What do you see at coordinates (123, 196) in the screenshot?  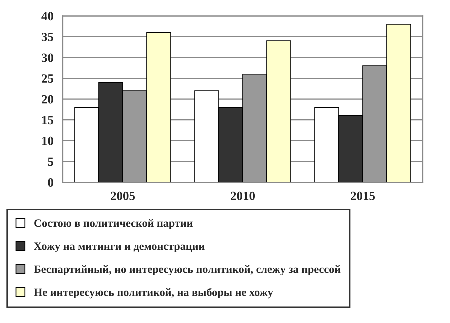 I see `x-tick-label: 2005` at bounding box center [123, 196].